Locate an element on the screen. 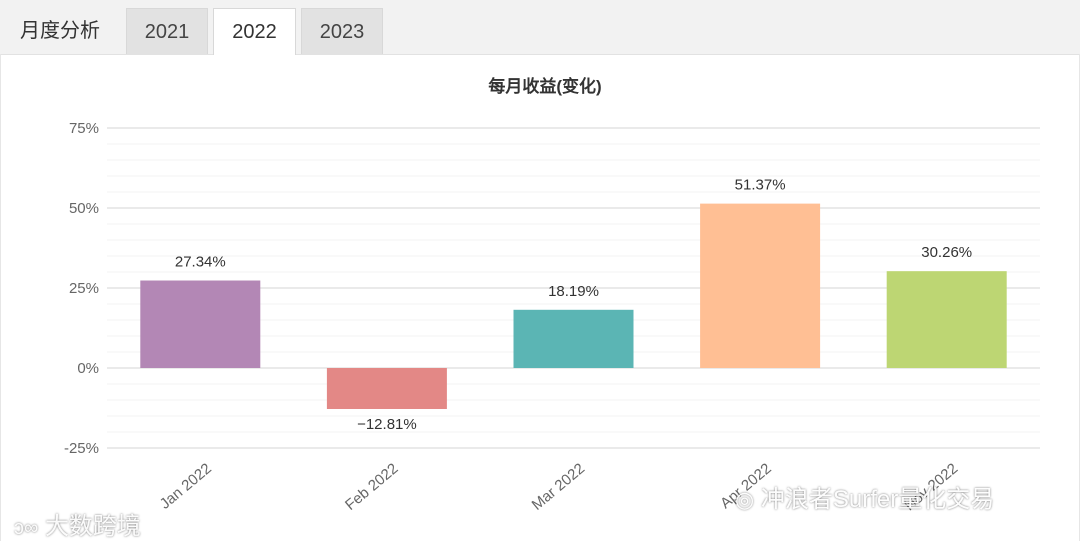  watermark-left-text: 大数跨境 is located at coordinates (92, 526).